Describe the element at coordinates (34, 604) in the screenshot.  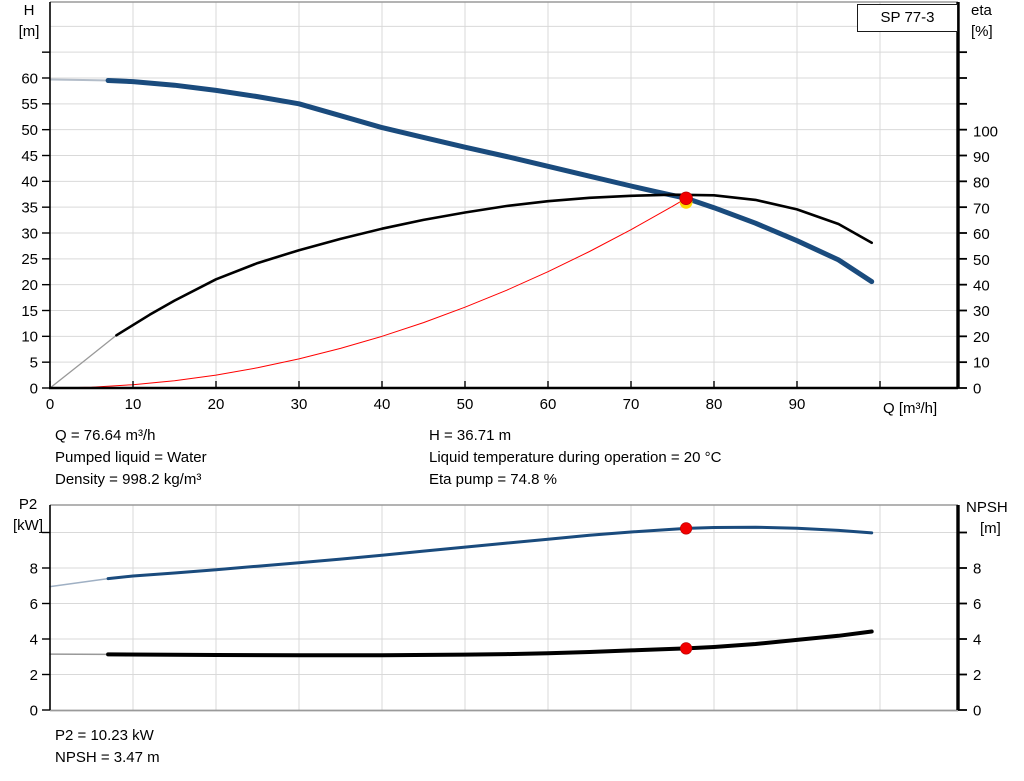
I see `left-tick-label: 6` at that location.